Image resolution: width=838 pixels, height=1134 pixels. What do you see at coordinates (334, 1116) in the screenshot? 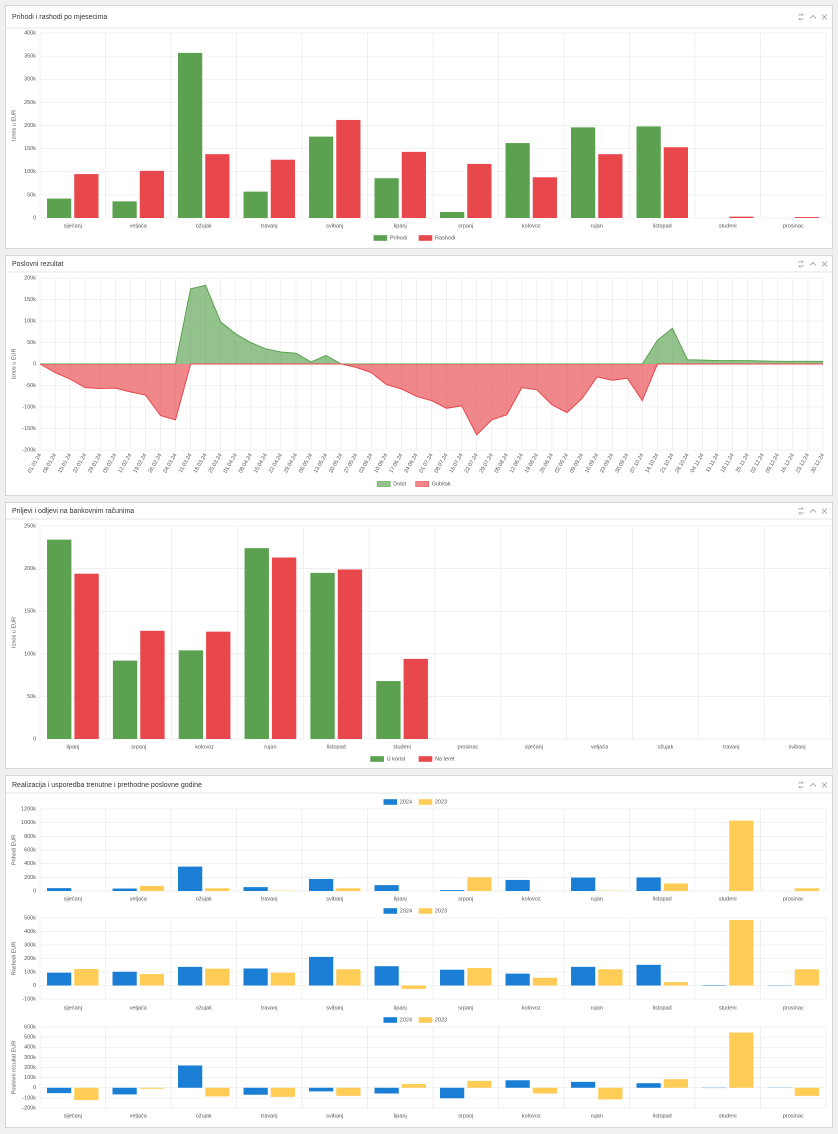
I see `x-tick-label: svibanj` at bounding box center [334, 1116].